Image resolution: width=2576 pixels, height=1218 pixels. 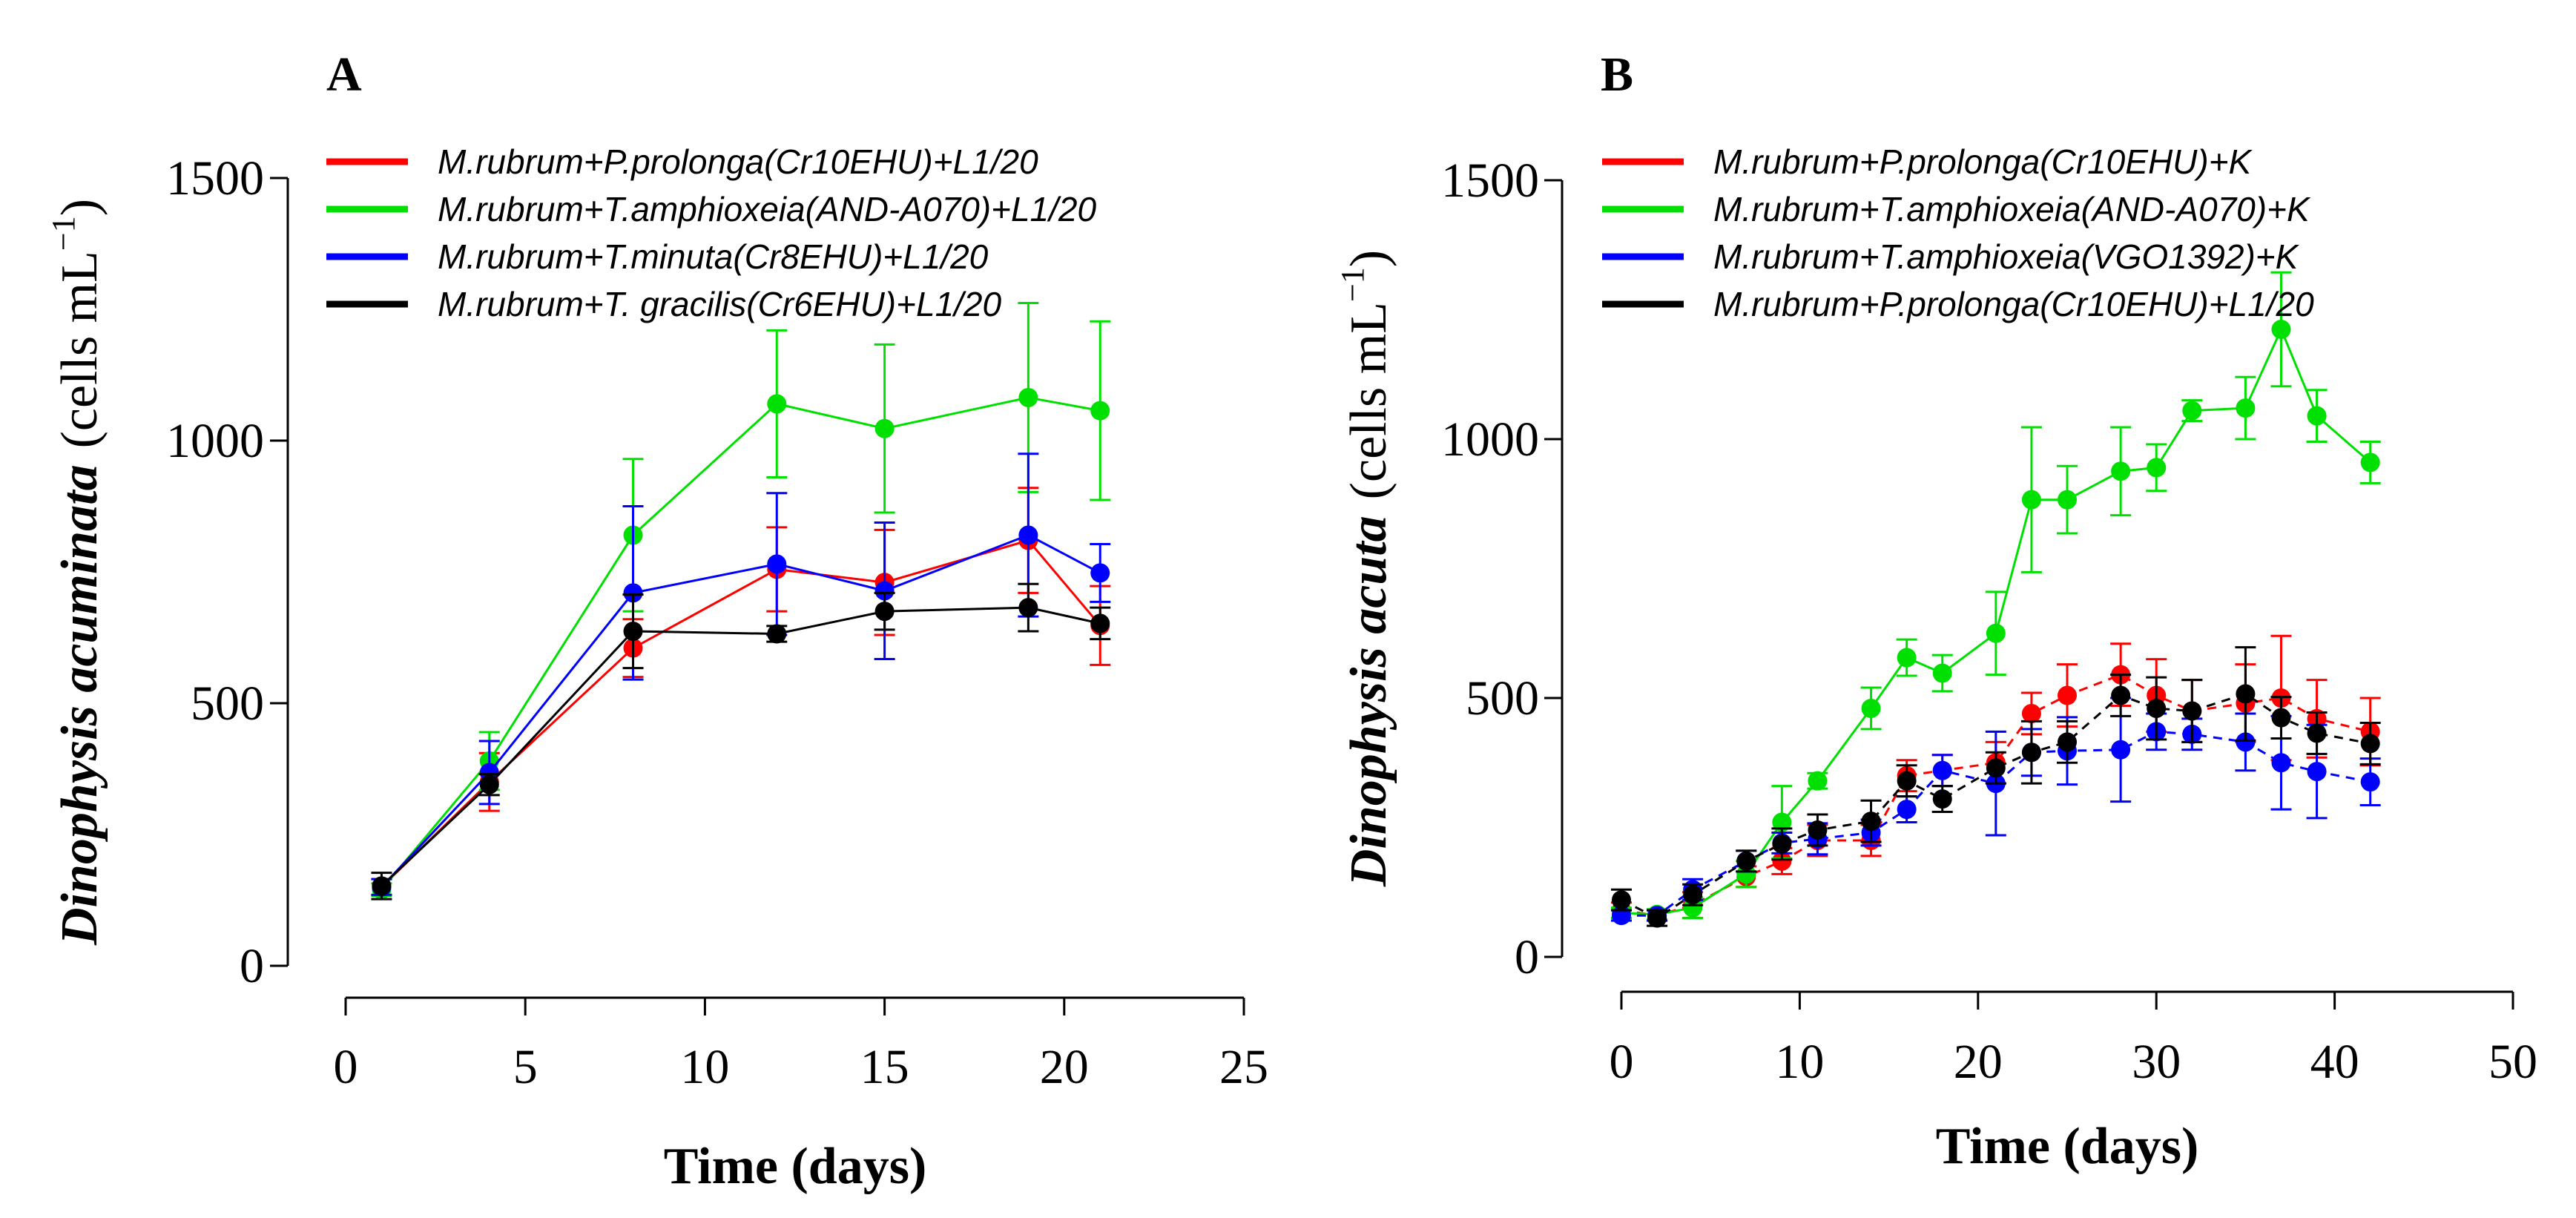 What do you see at coordinates (1369, 258) in the screenshot?
I see `panel-b-y-title-close: )` at bounding box center [1369, 258].